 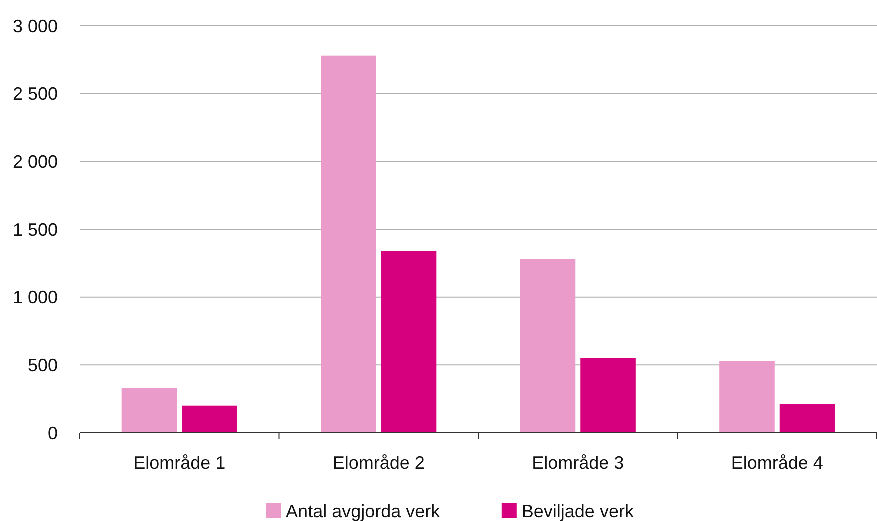 I want to click on x-tick-label: Elområde 3, so click(x=578, y=463).